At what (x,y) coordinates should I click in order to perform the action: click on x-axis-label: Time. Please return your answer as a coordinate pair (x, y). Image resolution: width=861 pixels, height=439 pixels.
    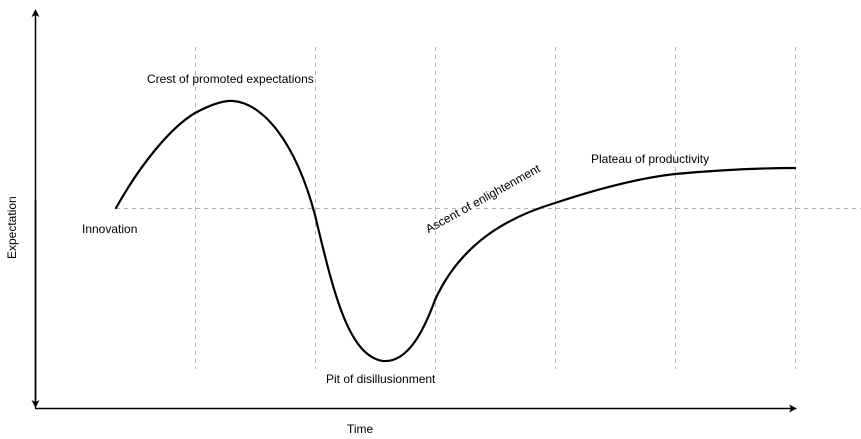
    Looking at the image, I should click on (360, 429).